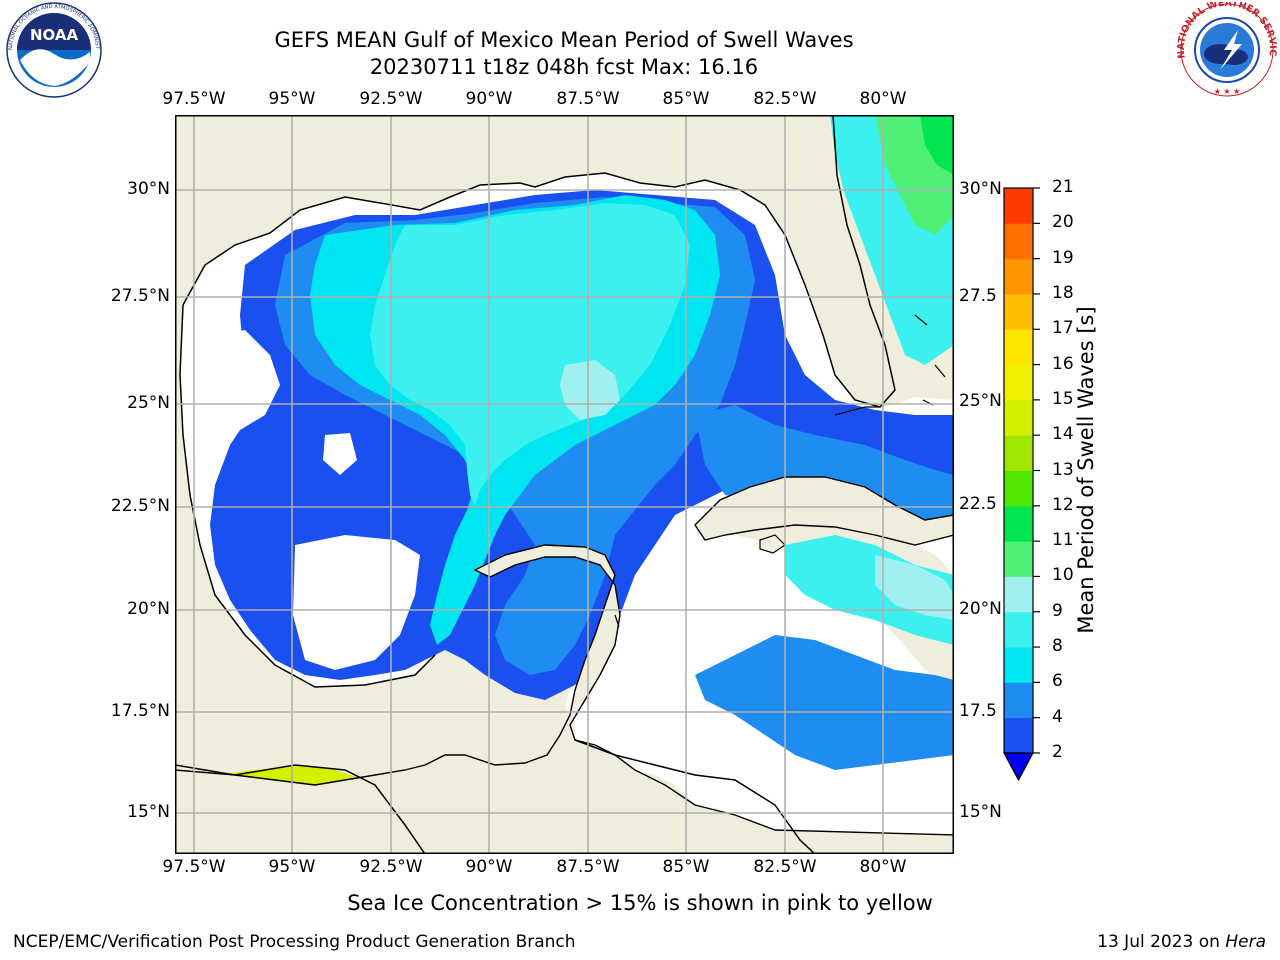  What do you see at coordinates (980, 401) in the screenshot?
I see `lat-label-right: 25°N` at bounding box center [980, 401].